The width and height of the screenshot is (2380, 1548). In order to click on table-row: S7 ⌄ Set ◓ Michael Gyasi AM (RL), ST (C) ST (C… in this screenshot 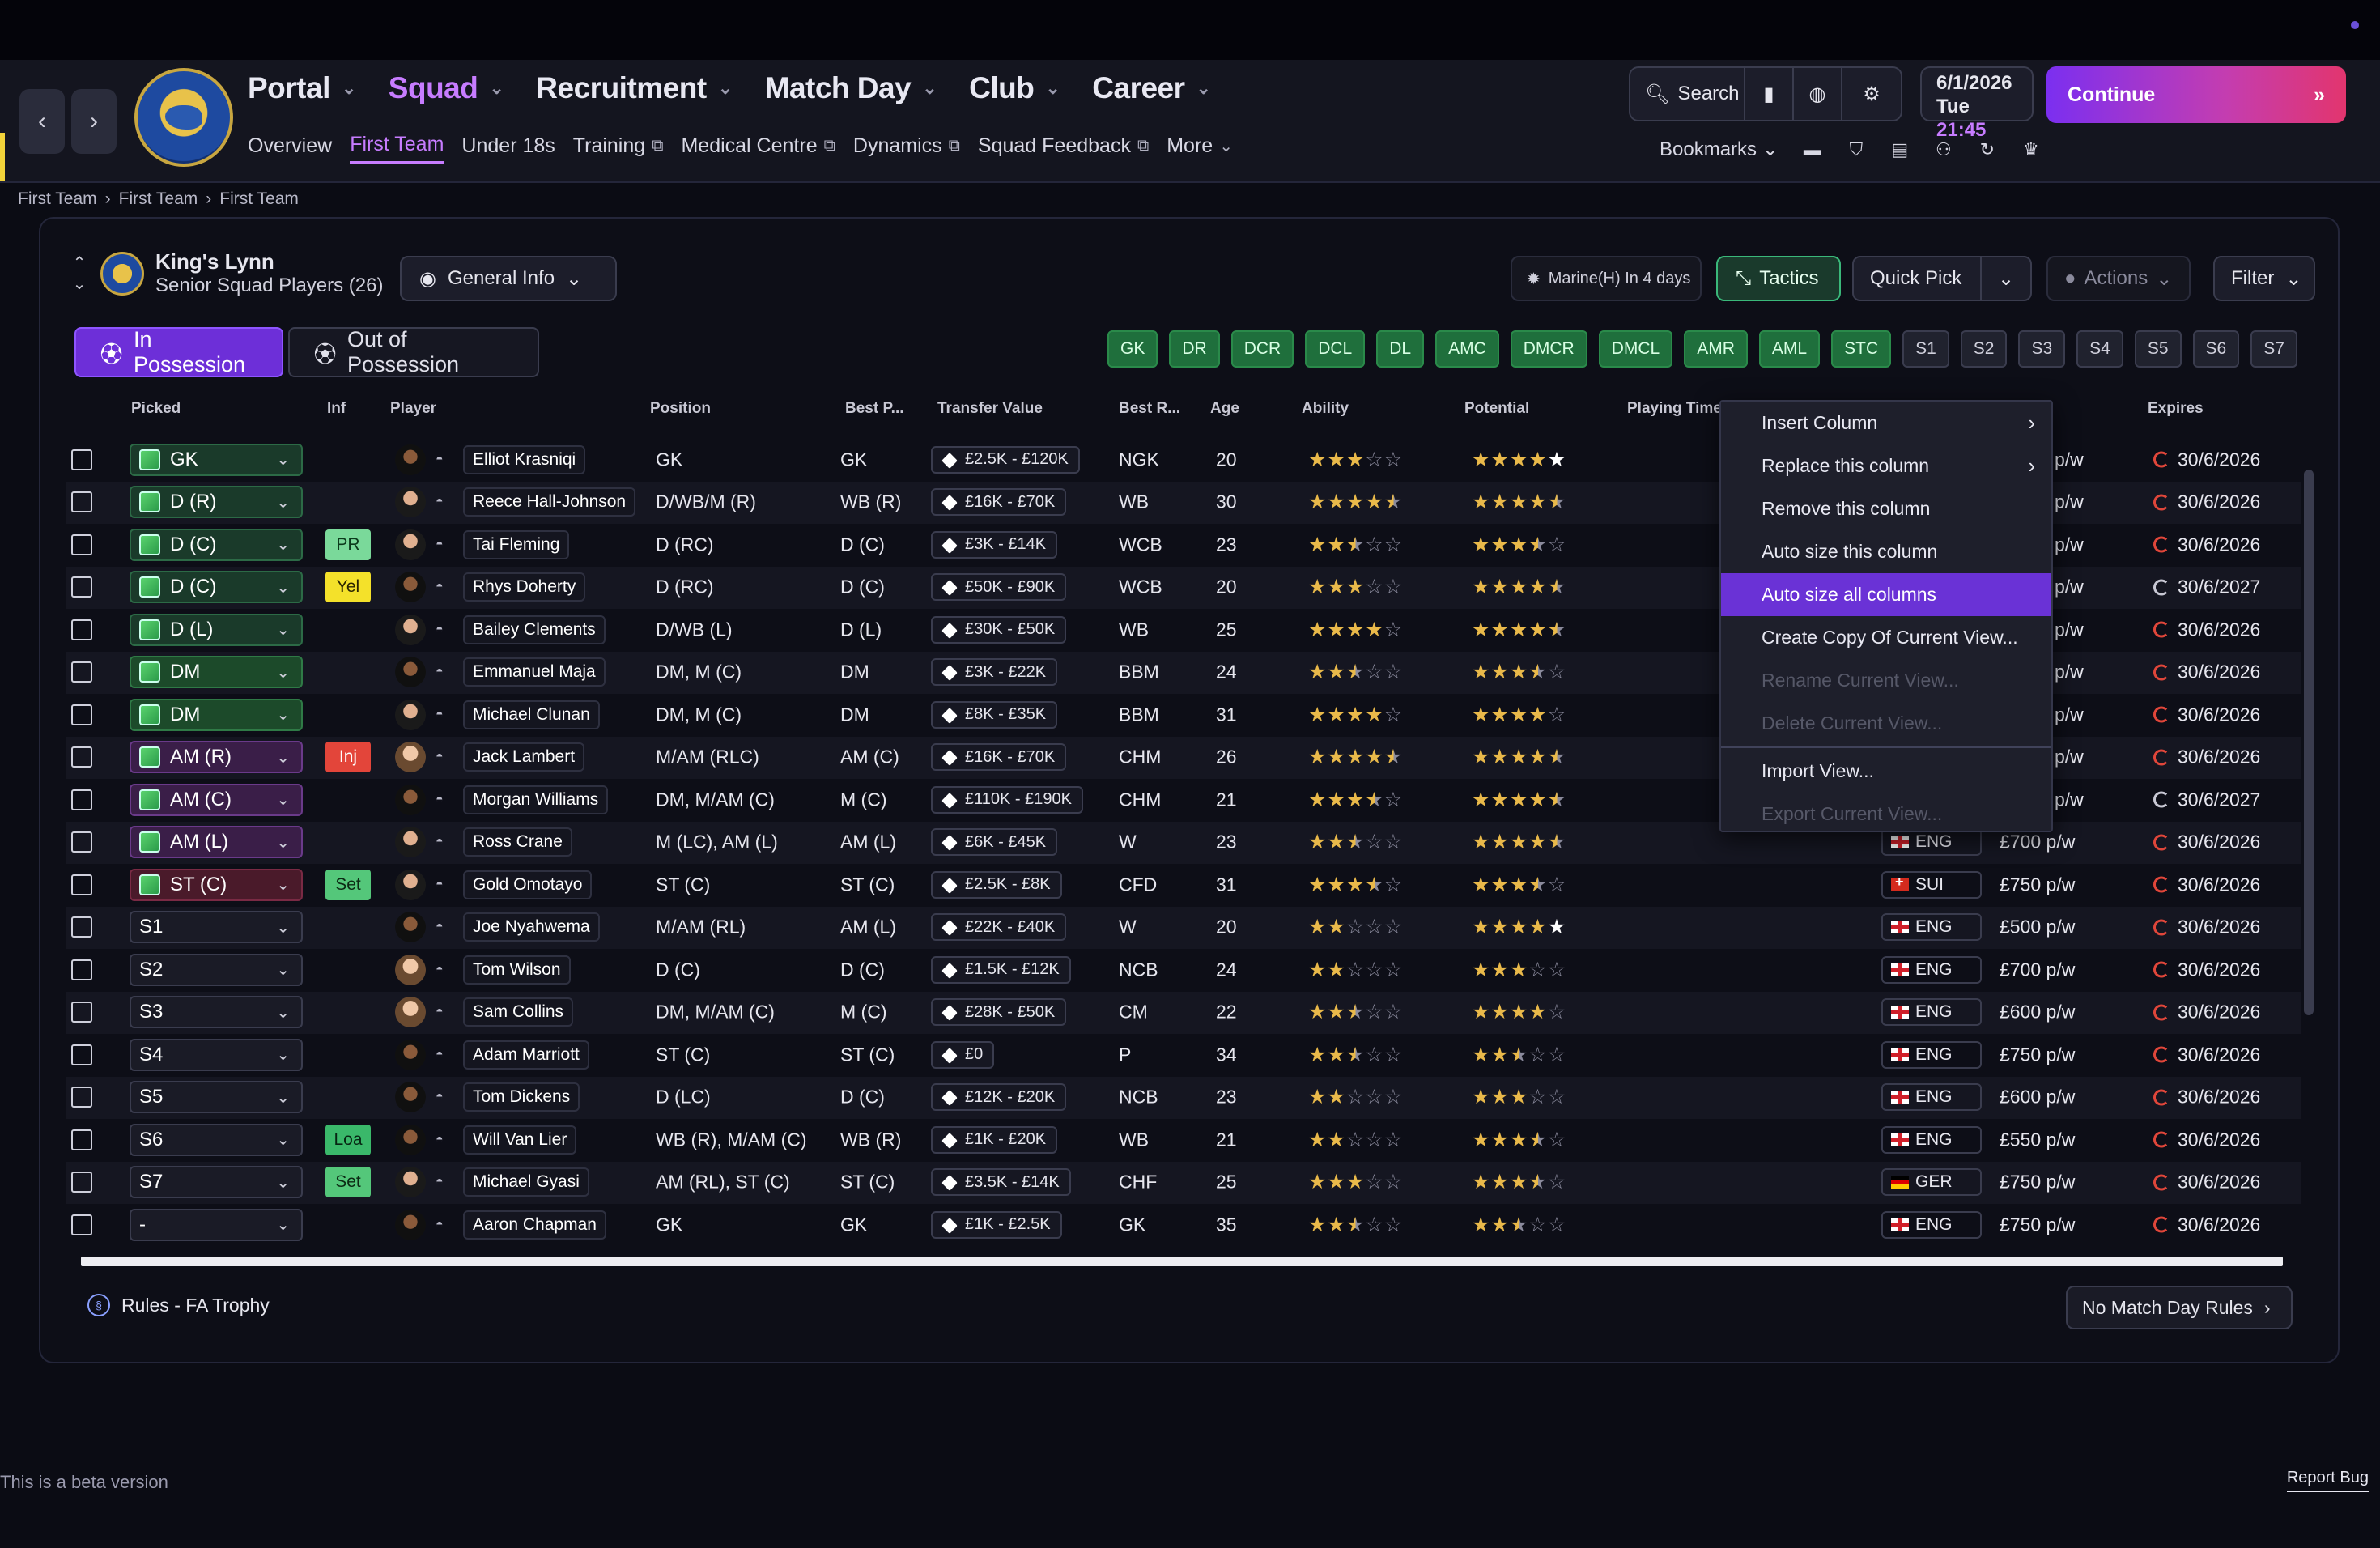, I will do `click(1183, 1183)`.